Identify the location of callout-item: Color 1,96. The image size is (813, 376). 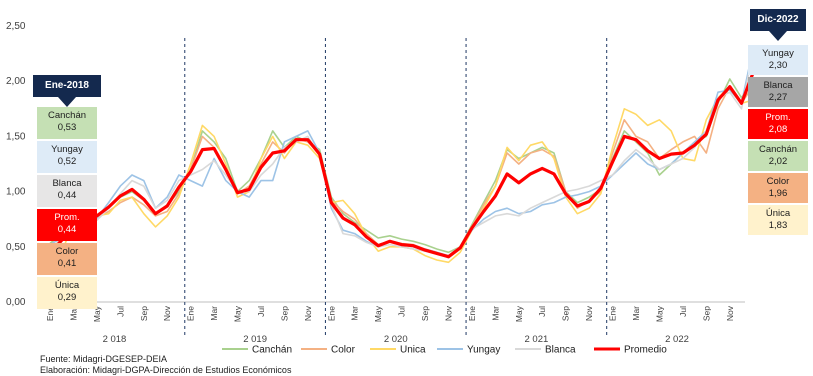
(778, 188).